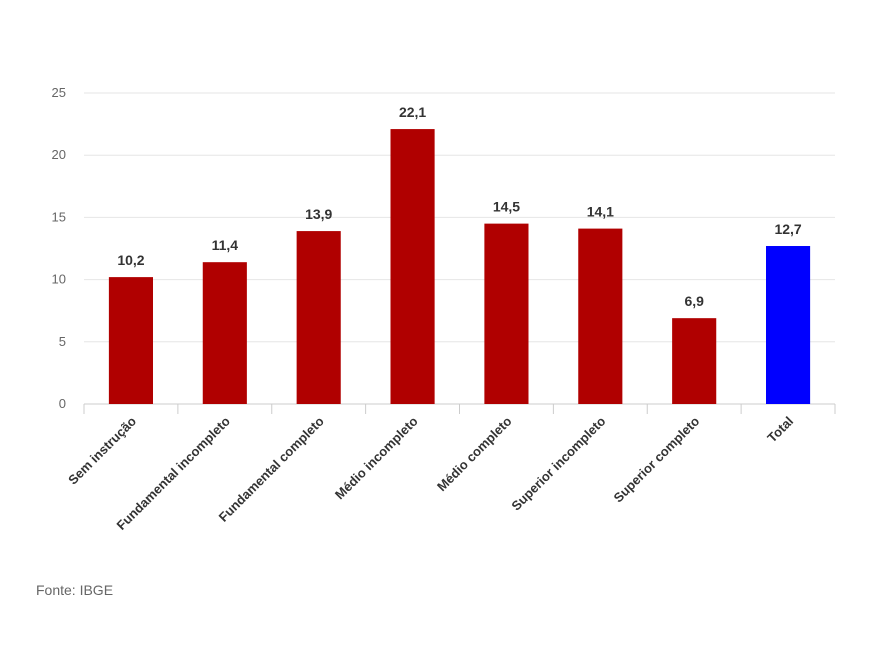 The image size is (883, 659). I want to click on data-label: 6,9, so click(694, 301).